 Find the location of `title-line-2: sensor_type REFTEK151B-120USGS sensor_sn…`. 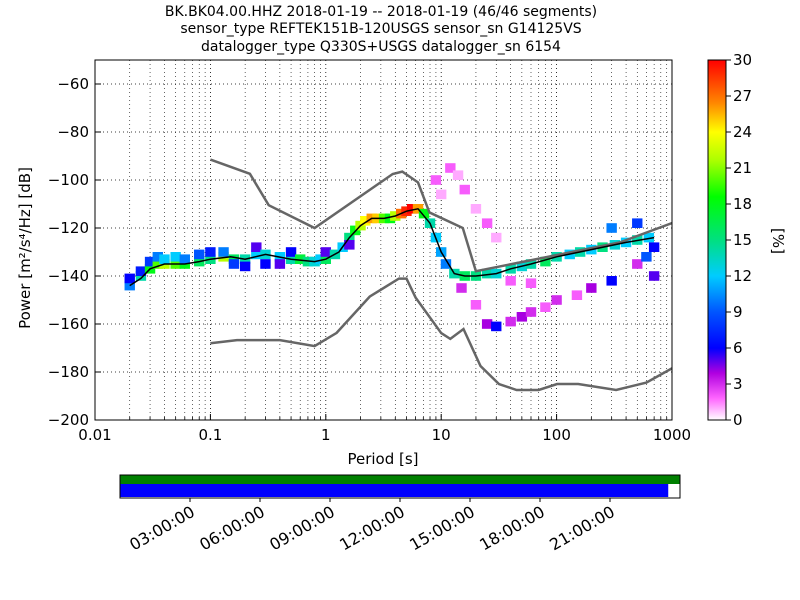

title-line-2: sensor_type REFTEK151B-120USGS sensor_sn… is located at coordinates (380, 29).